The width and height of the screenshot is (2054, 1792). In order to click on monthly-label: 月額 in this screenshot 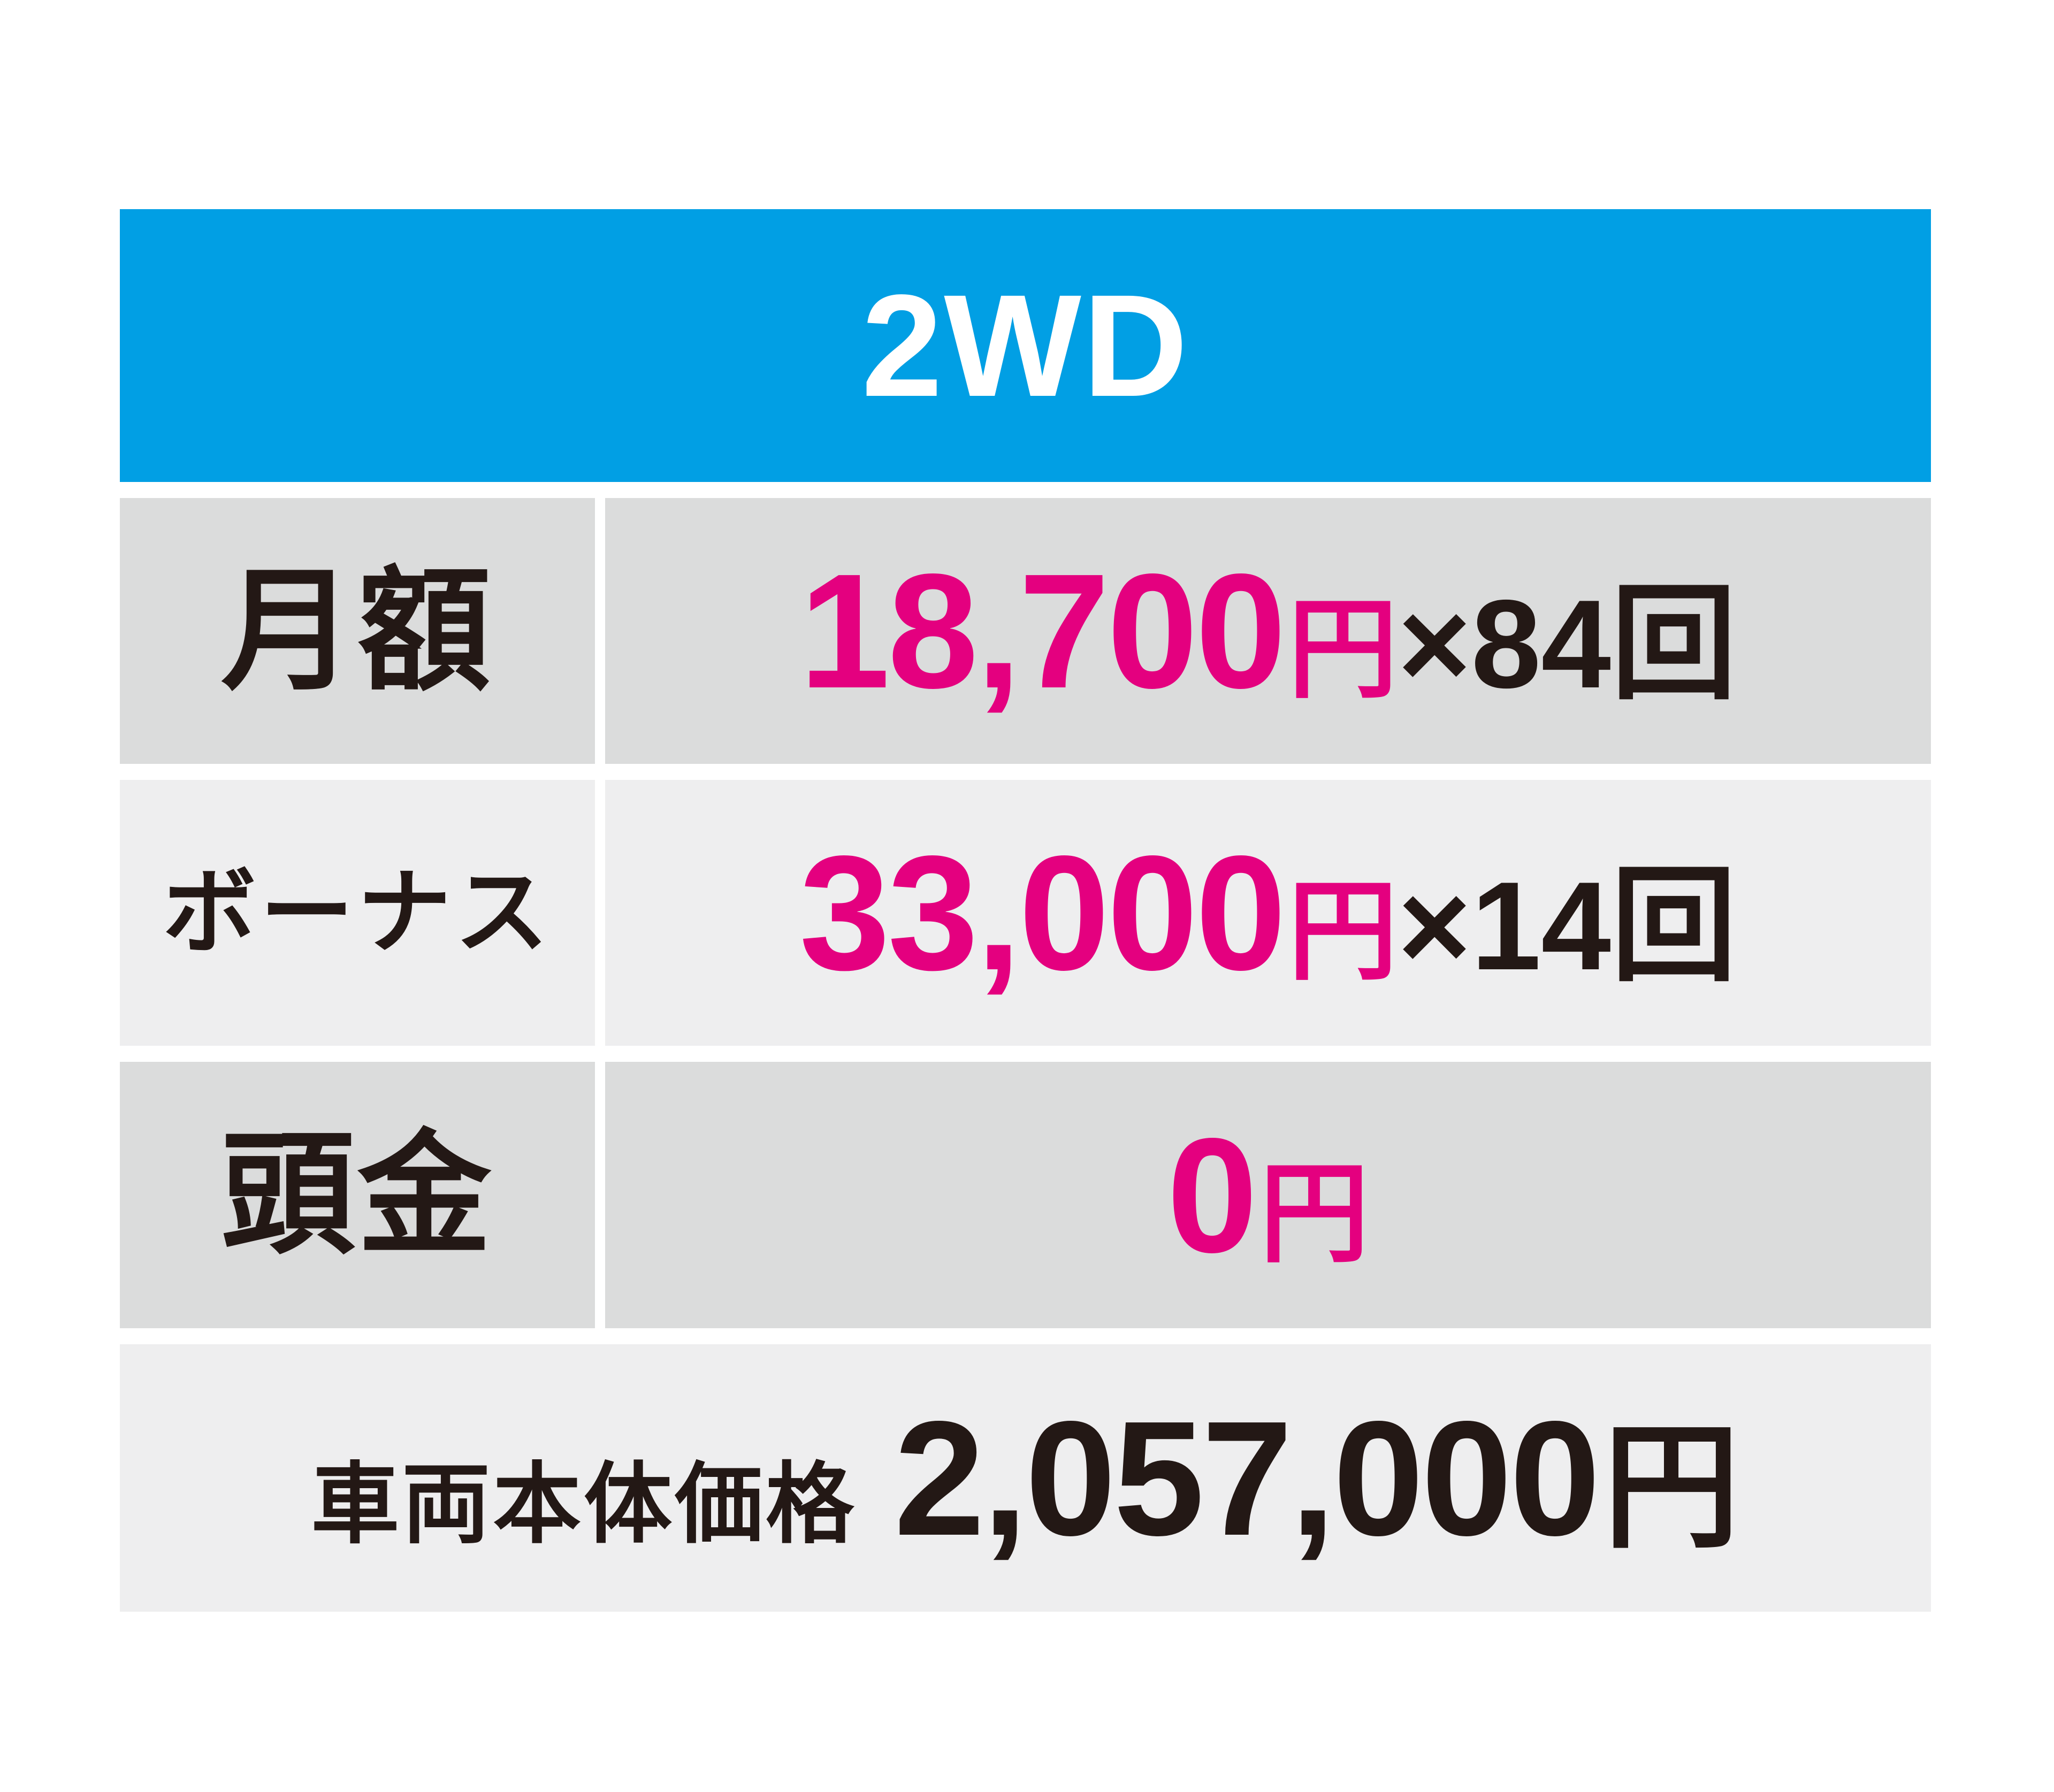, I will do `click(357, 631)`.